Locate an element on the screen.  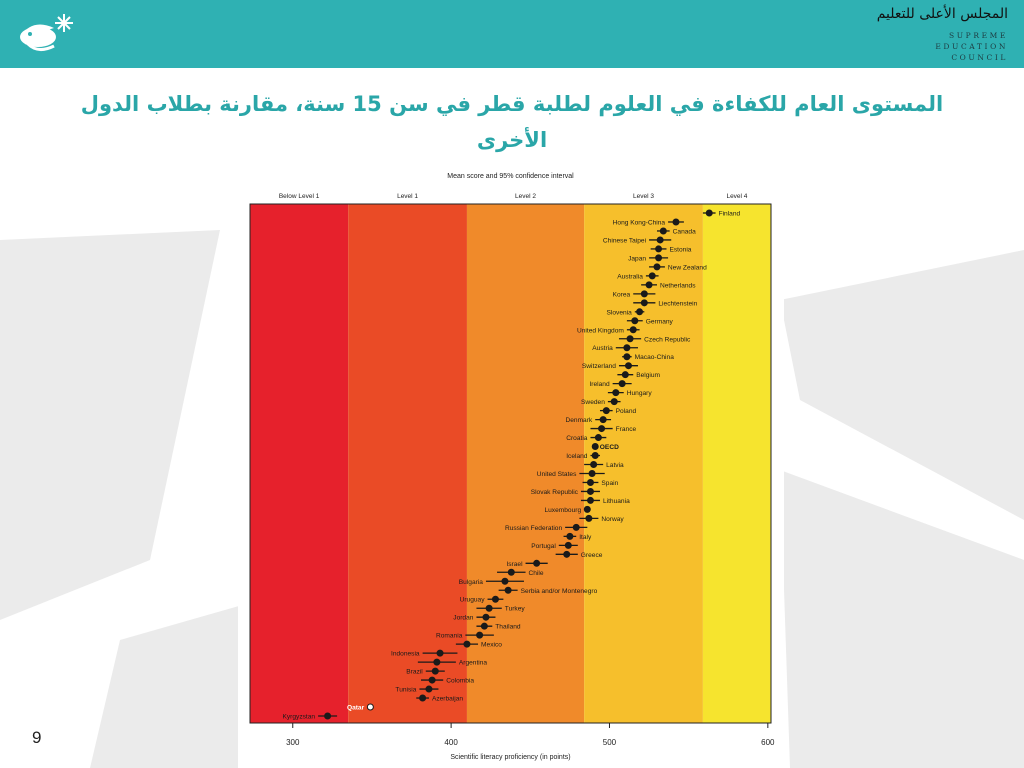
country-label: Spain is located at coordinates (609, 483).